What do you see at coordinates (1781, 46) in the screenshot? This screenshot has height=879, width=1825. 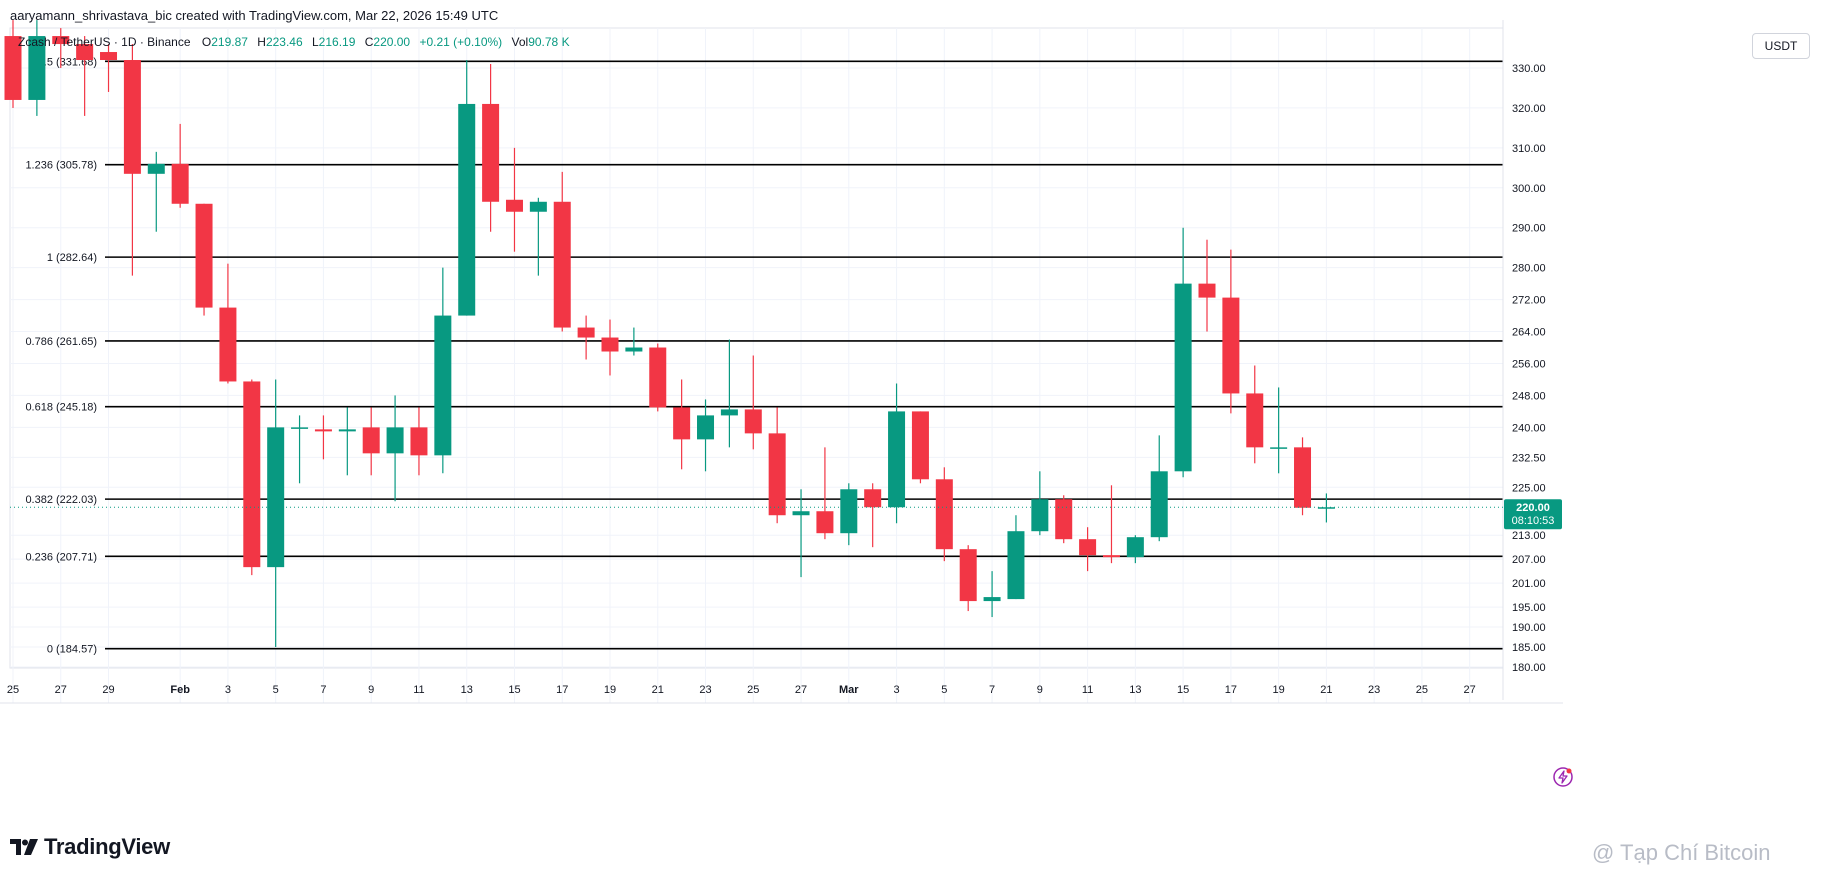 I see `currency-selector: USDT` at bounding box center [1781, 46].